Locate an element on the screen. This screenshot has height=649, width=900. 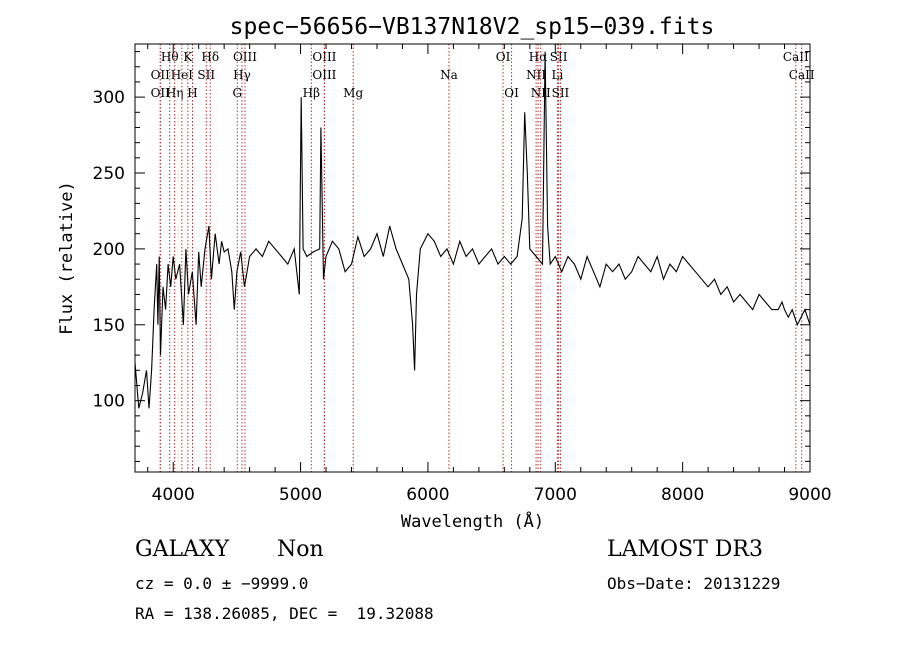
x-tick-label: 9000 is located at coordinates (809, 495).